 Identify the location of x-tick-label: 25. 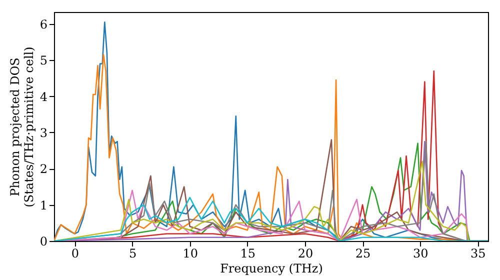
(363, 253).